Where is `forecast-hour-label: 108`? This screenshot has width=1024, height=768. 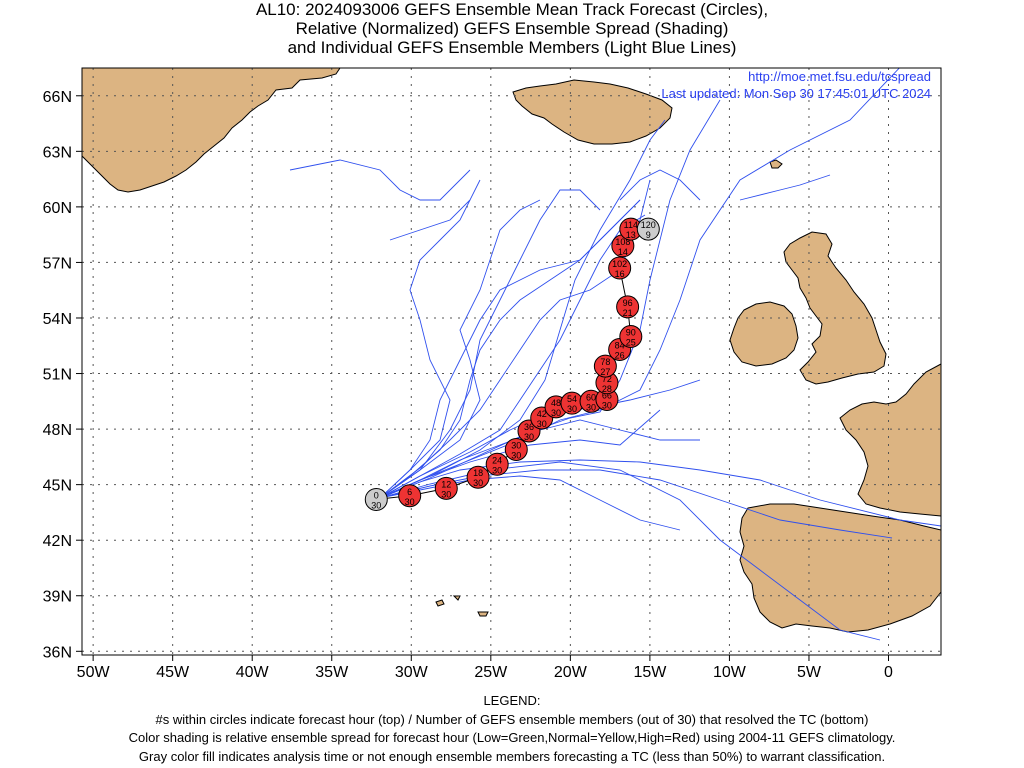
forecast-hour-label: 108 is located at coordinates (622, 242).